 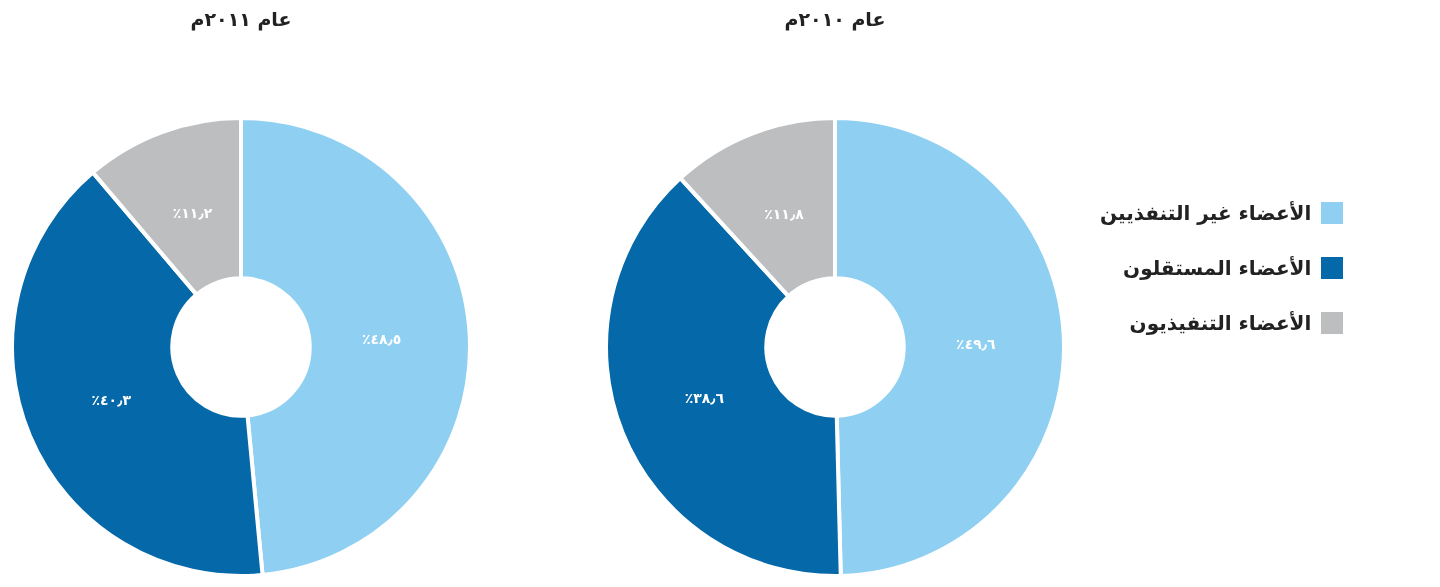 I want to click on legend-label: الأعضاء التنفيذيون, so click(x=1220, y=322).